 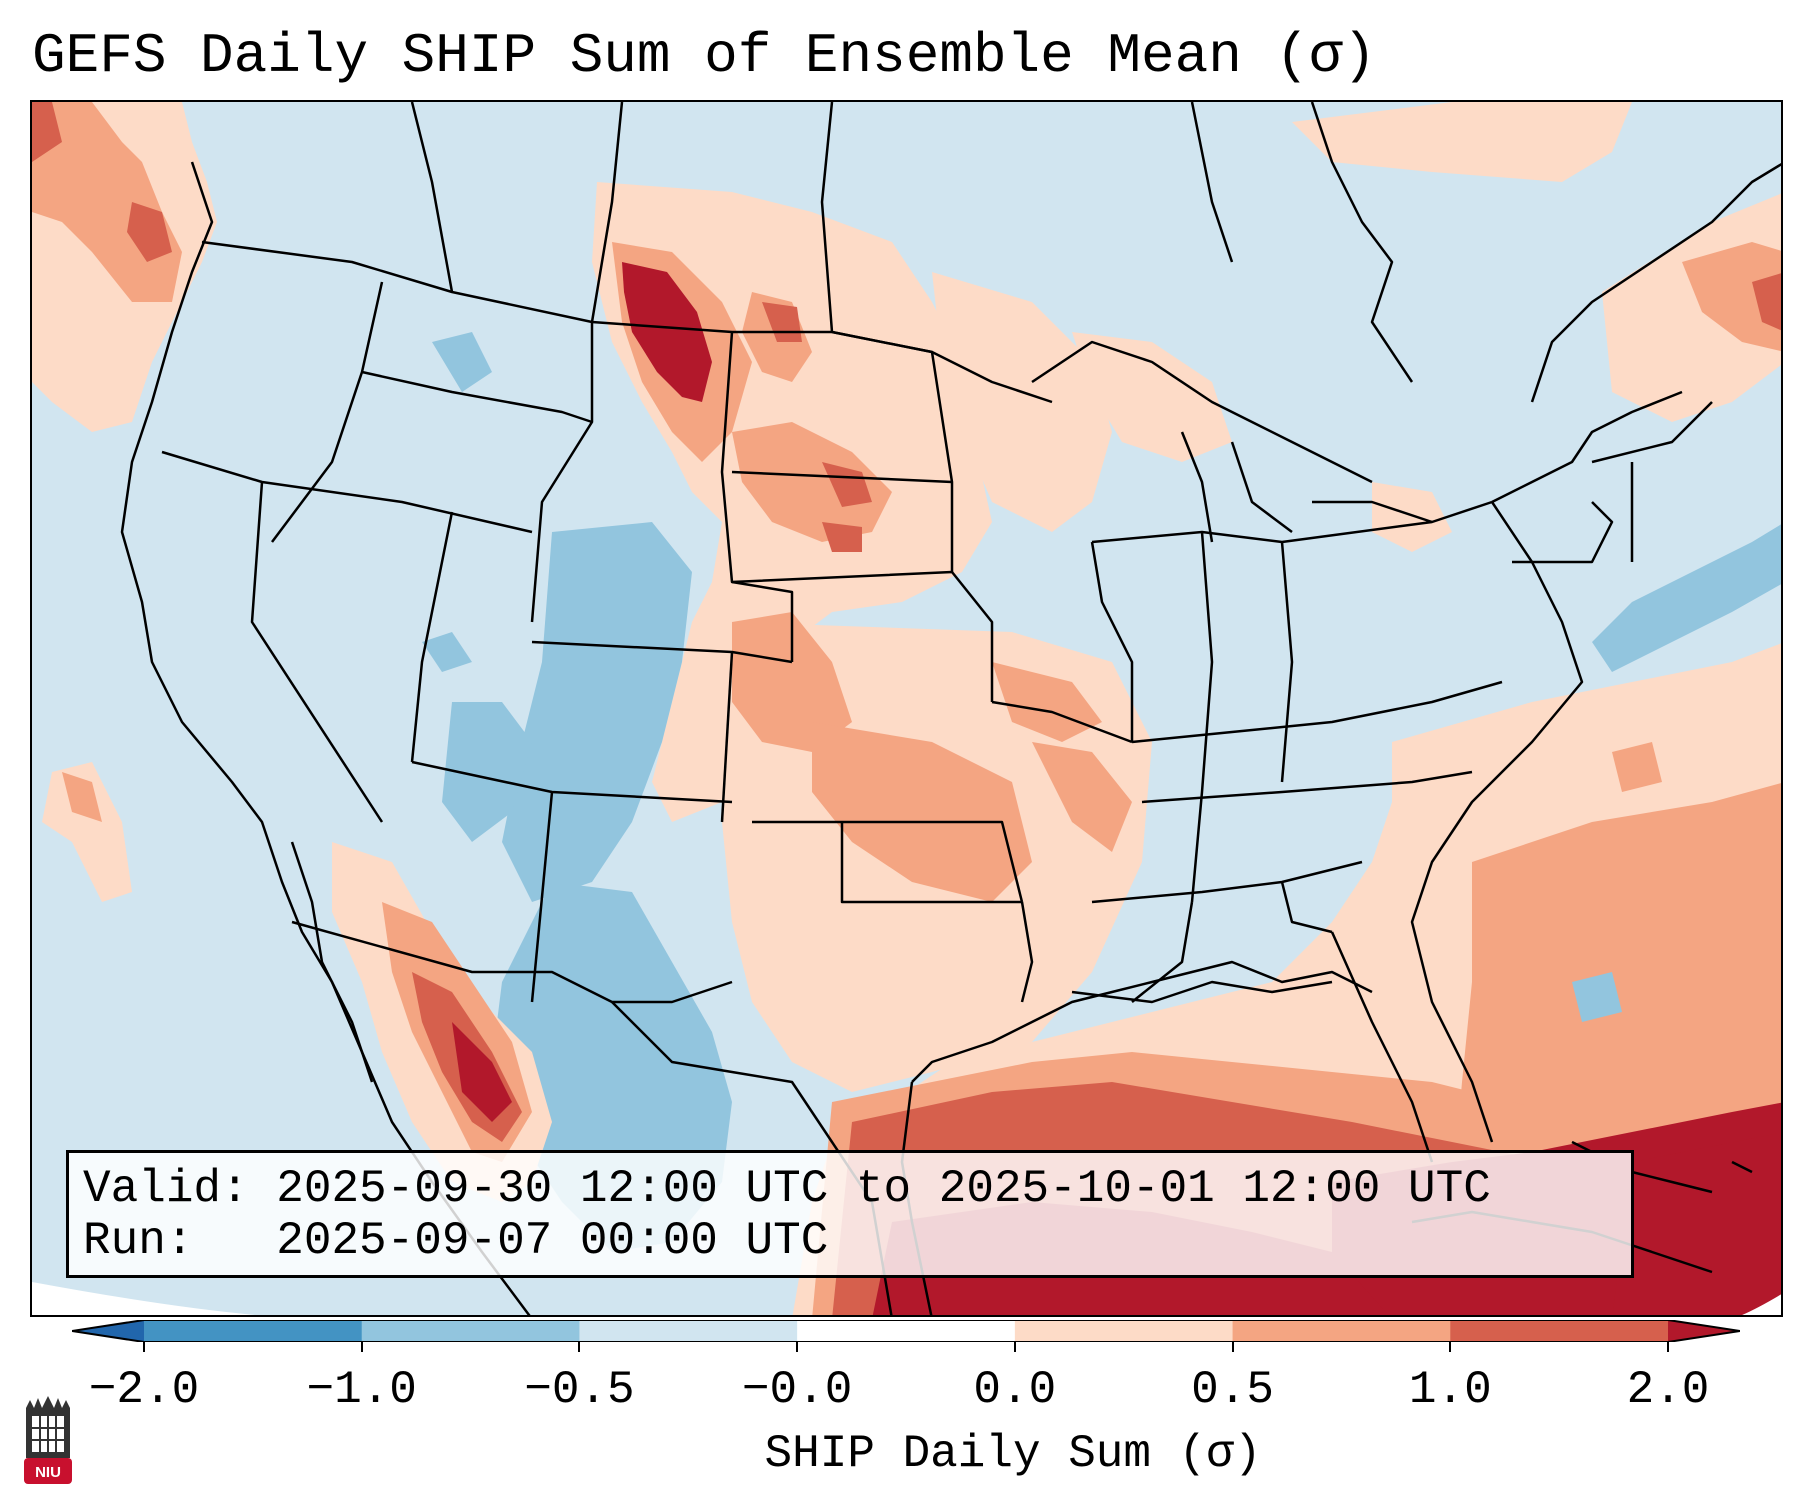 I want to click on colorbar-tick-label: 1.0, so click(x=1450, y=1390).